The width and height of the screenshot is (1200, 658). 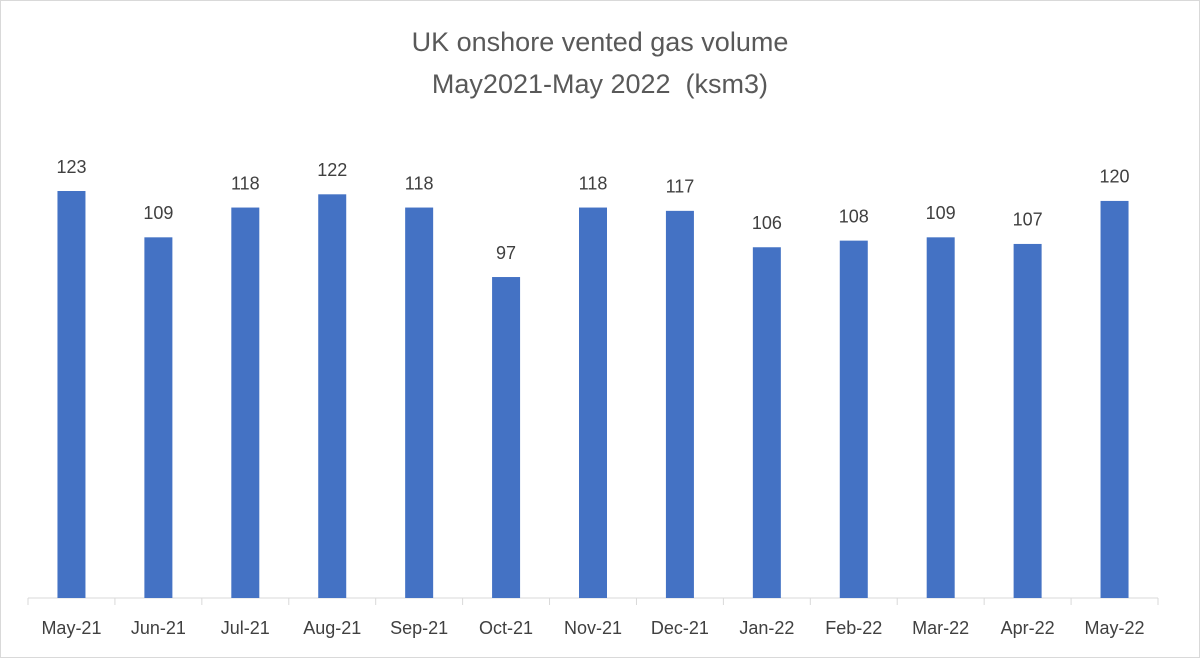 What do you see at coordinates (332, 628) in the screenshot?
I see `x-tick-label: Aug-21` at bounding box center [332, 628].